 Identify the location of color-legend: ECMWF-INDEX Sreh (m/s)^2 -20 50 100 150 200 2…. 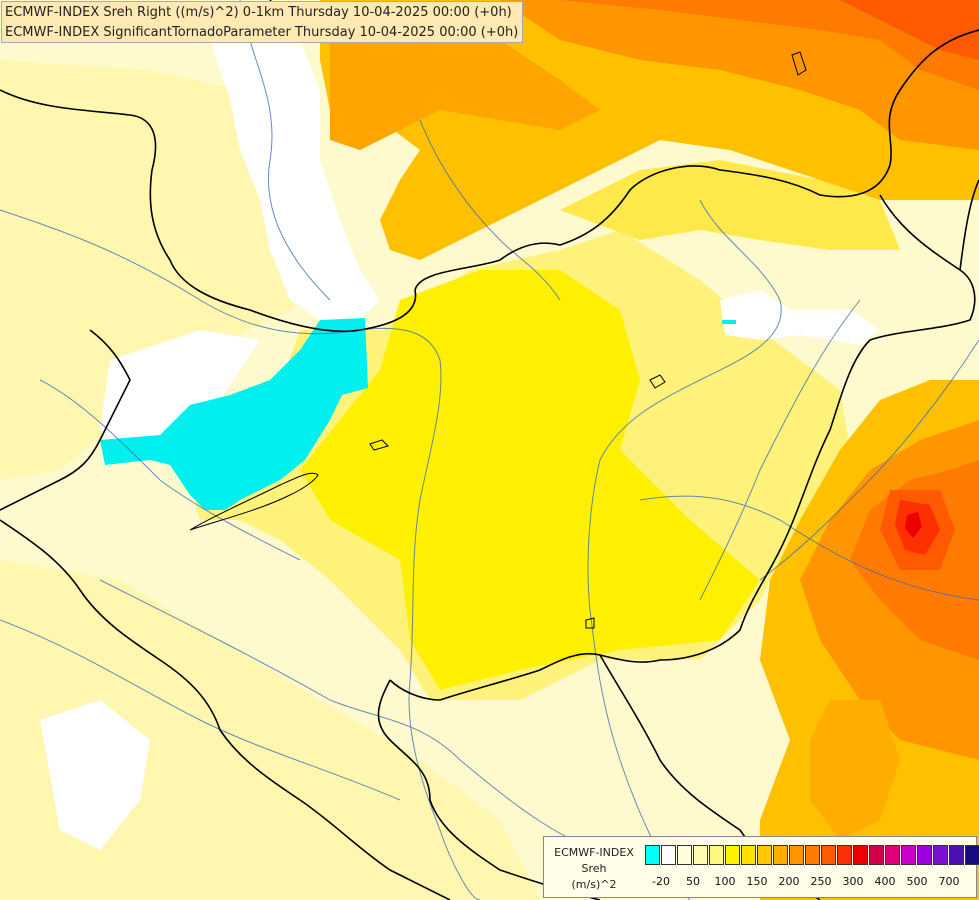
(761, 867).